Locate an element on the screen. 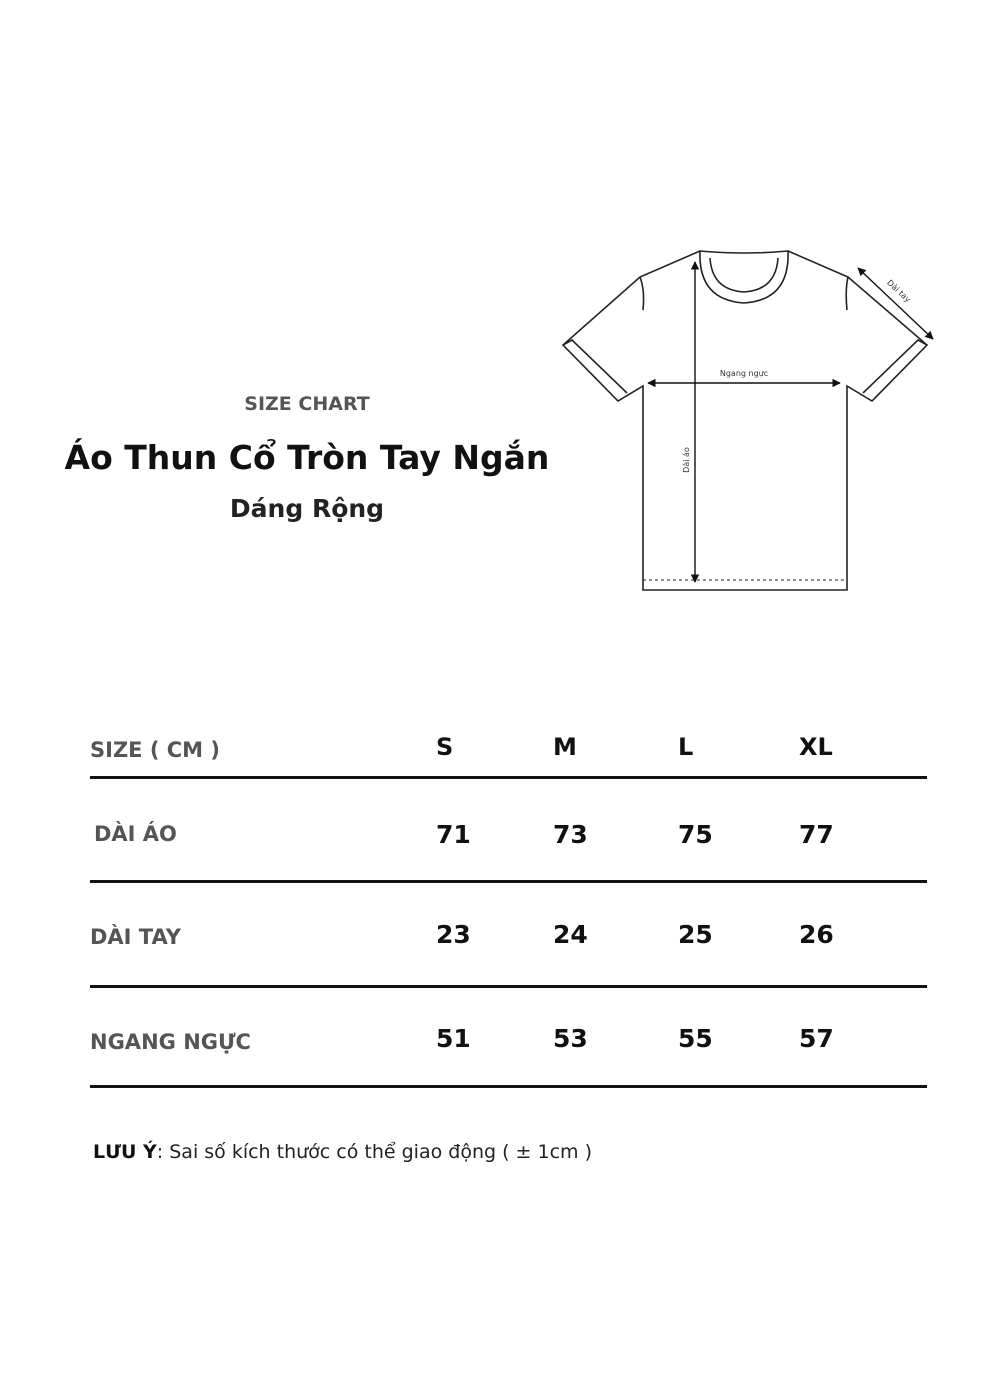 Image resolution: width=1000 pixels, height=1400 pixels. size-header-l: L is located at coordinates (686, 747).